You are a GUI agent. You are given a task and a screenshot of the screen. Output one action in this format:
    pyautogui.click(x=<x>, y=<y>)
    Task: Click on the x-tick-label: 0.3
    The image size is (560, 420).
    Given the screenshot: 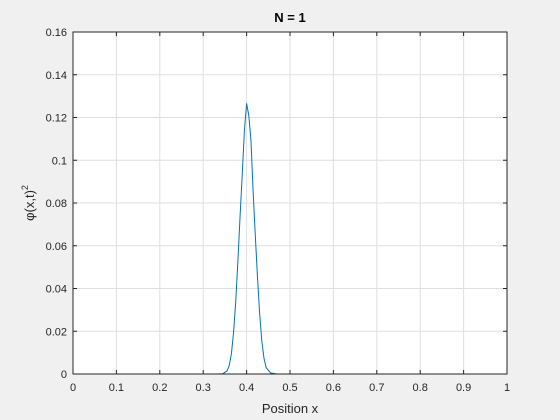 What is the action you would take?
    pyautogui.click(x=203, y=388)
    